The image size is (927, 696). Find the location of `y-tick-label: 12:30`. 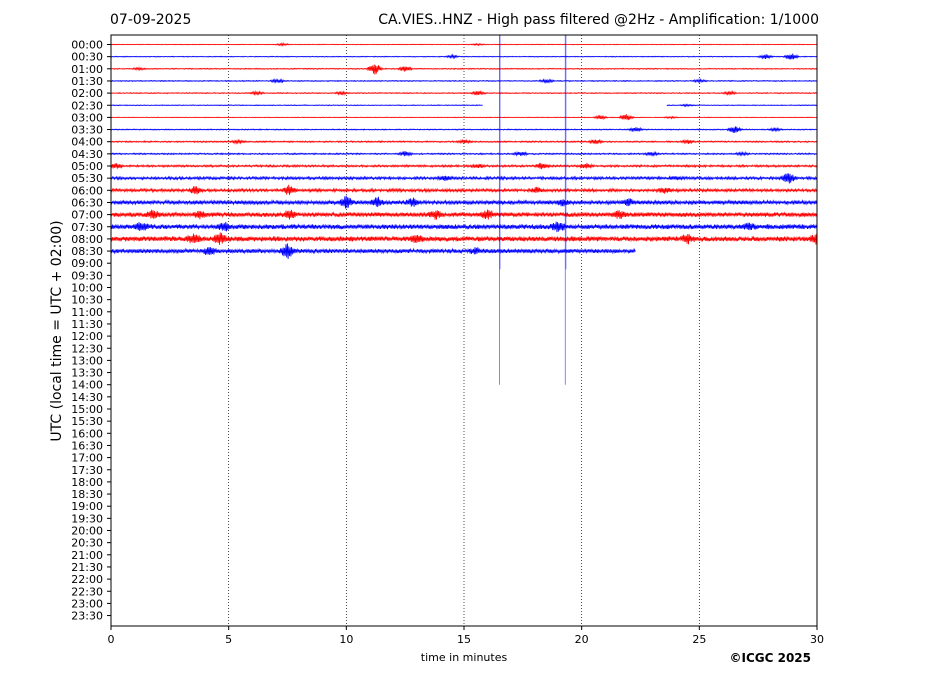

y-tick-label: 12:30 is located at coordinates (87, 348).